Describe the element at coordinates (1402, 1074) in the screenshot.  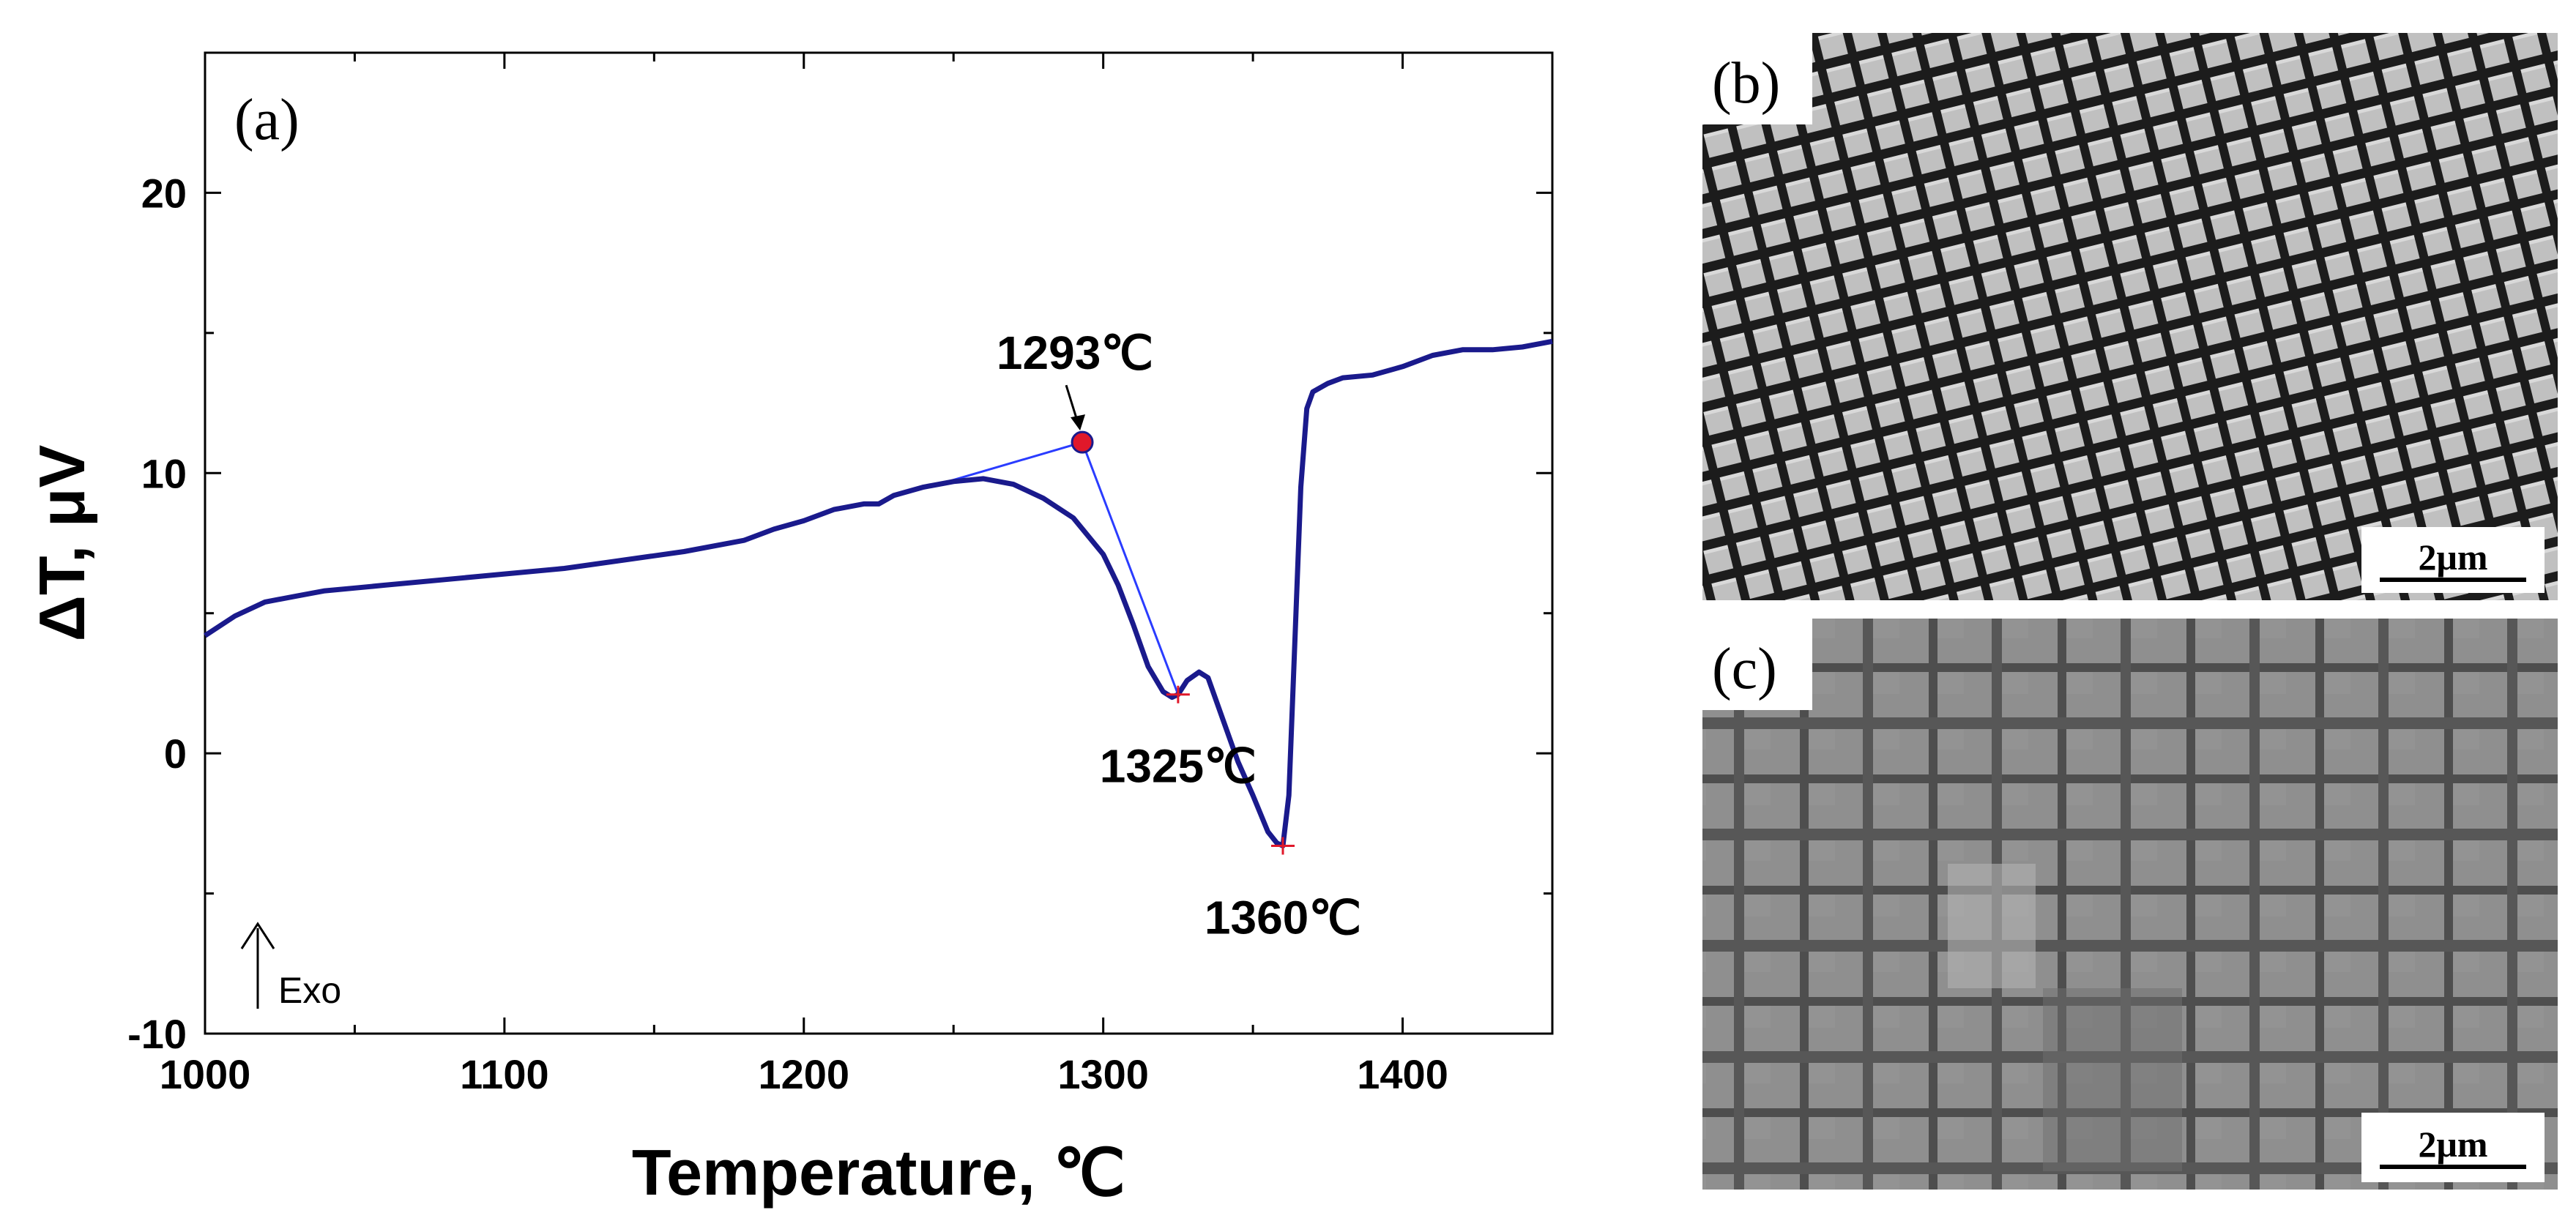
I see `x-tick-label: 1400` at that location.